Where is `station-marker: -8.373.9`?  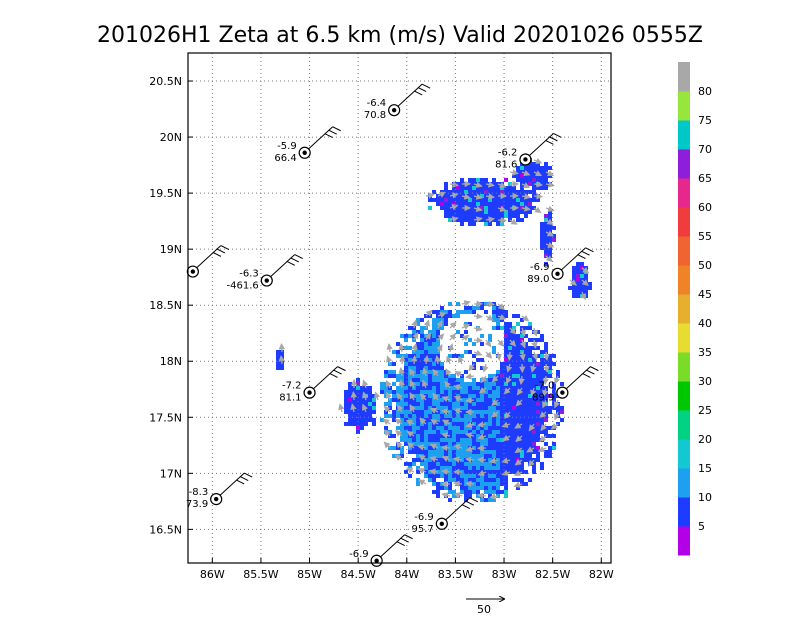
station-marker: -8.373.9 is located at coordinates (219, 491).